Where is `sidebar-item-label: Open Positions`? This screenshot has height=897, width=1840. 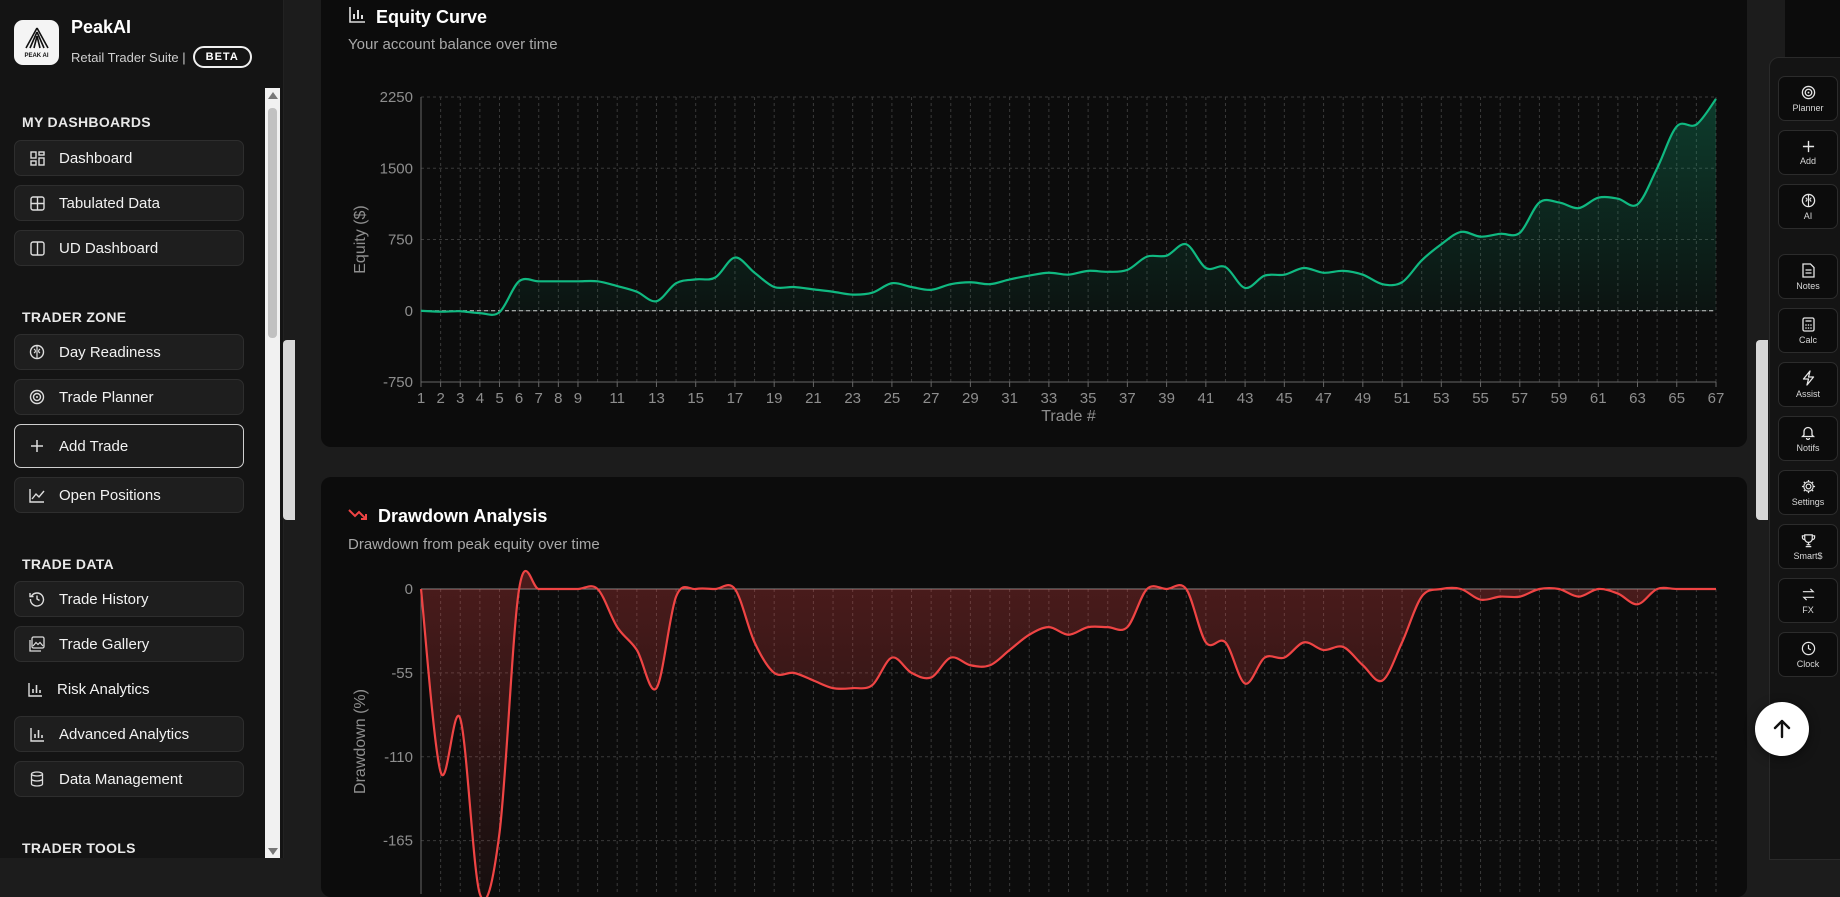 sidebar-item-label: Open Positions is located at coordinates (110, 495).